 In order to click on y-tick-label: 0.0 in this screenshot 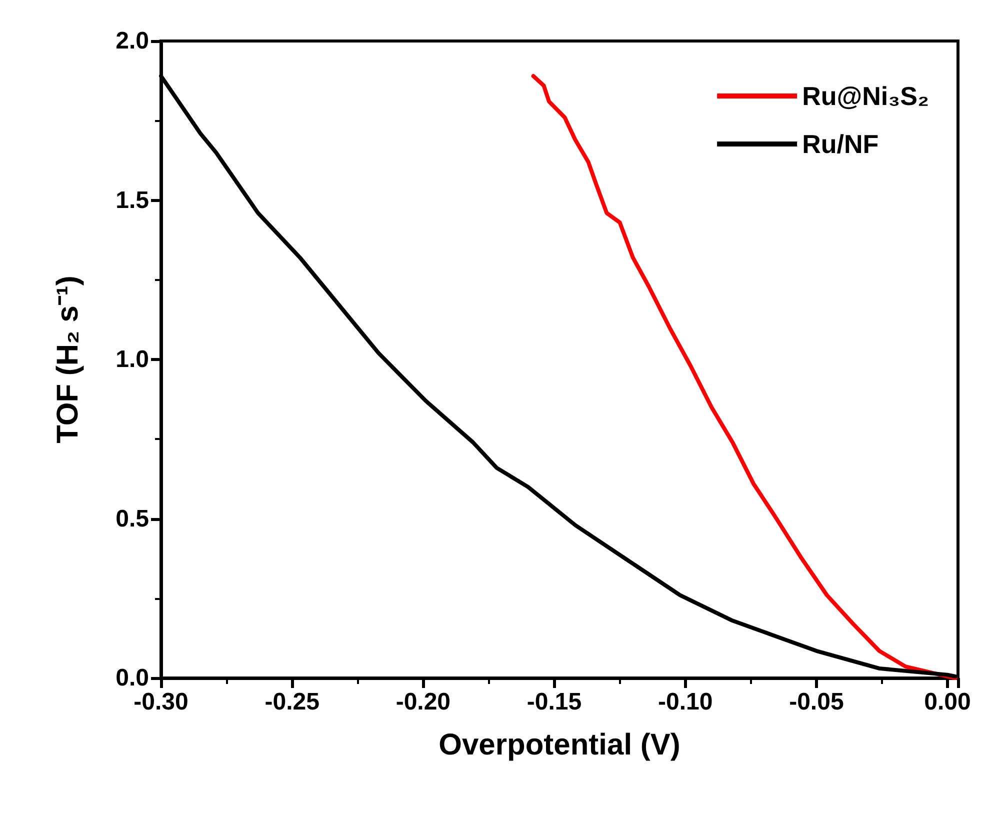, I will do `click(132, 678)`.